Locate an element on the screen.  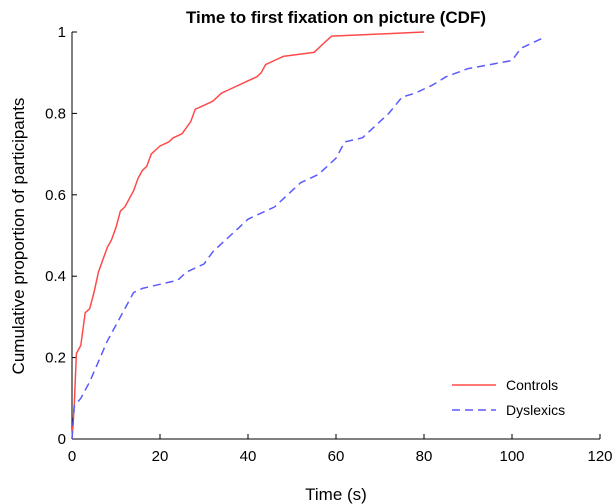
x-tick-label: 0 is located at coordinates (72, 456).